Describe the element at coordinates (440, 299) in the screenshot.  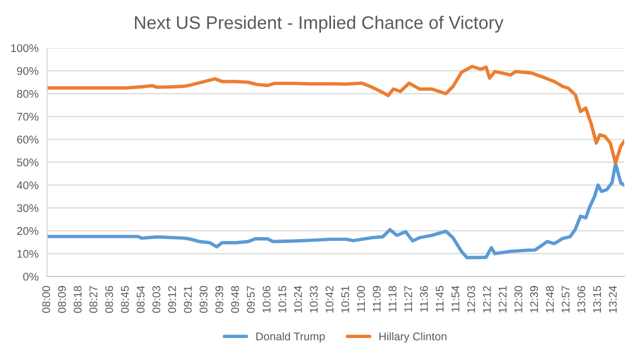
I see `x-tick-label: 11:45` at that location.